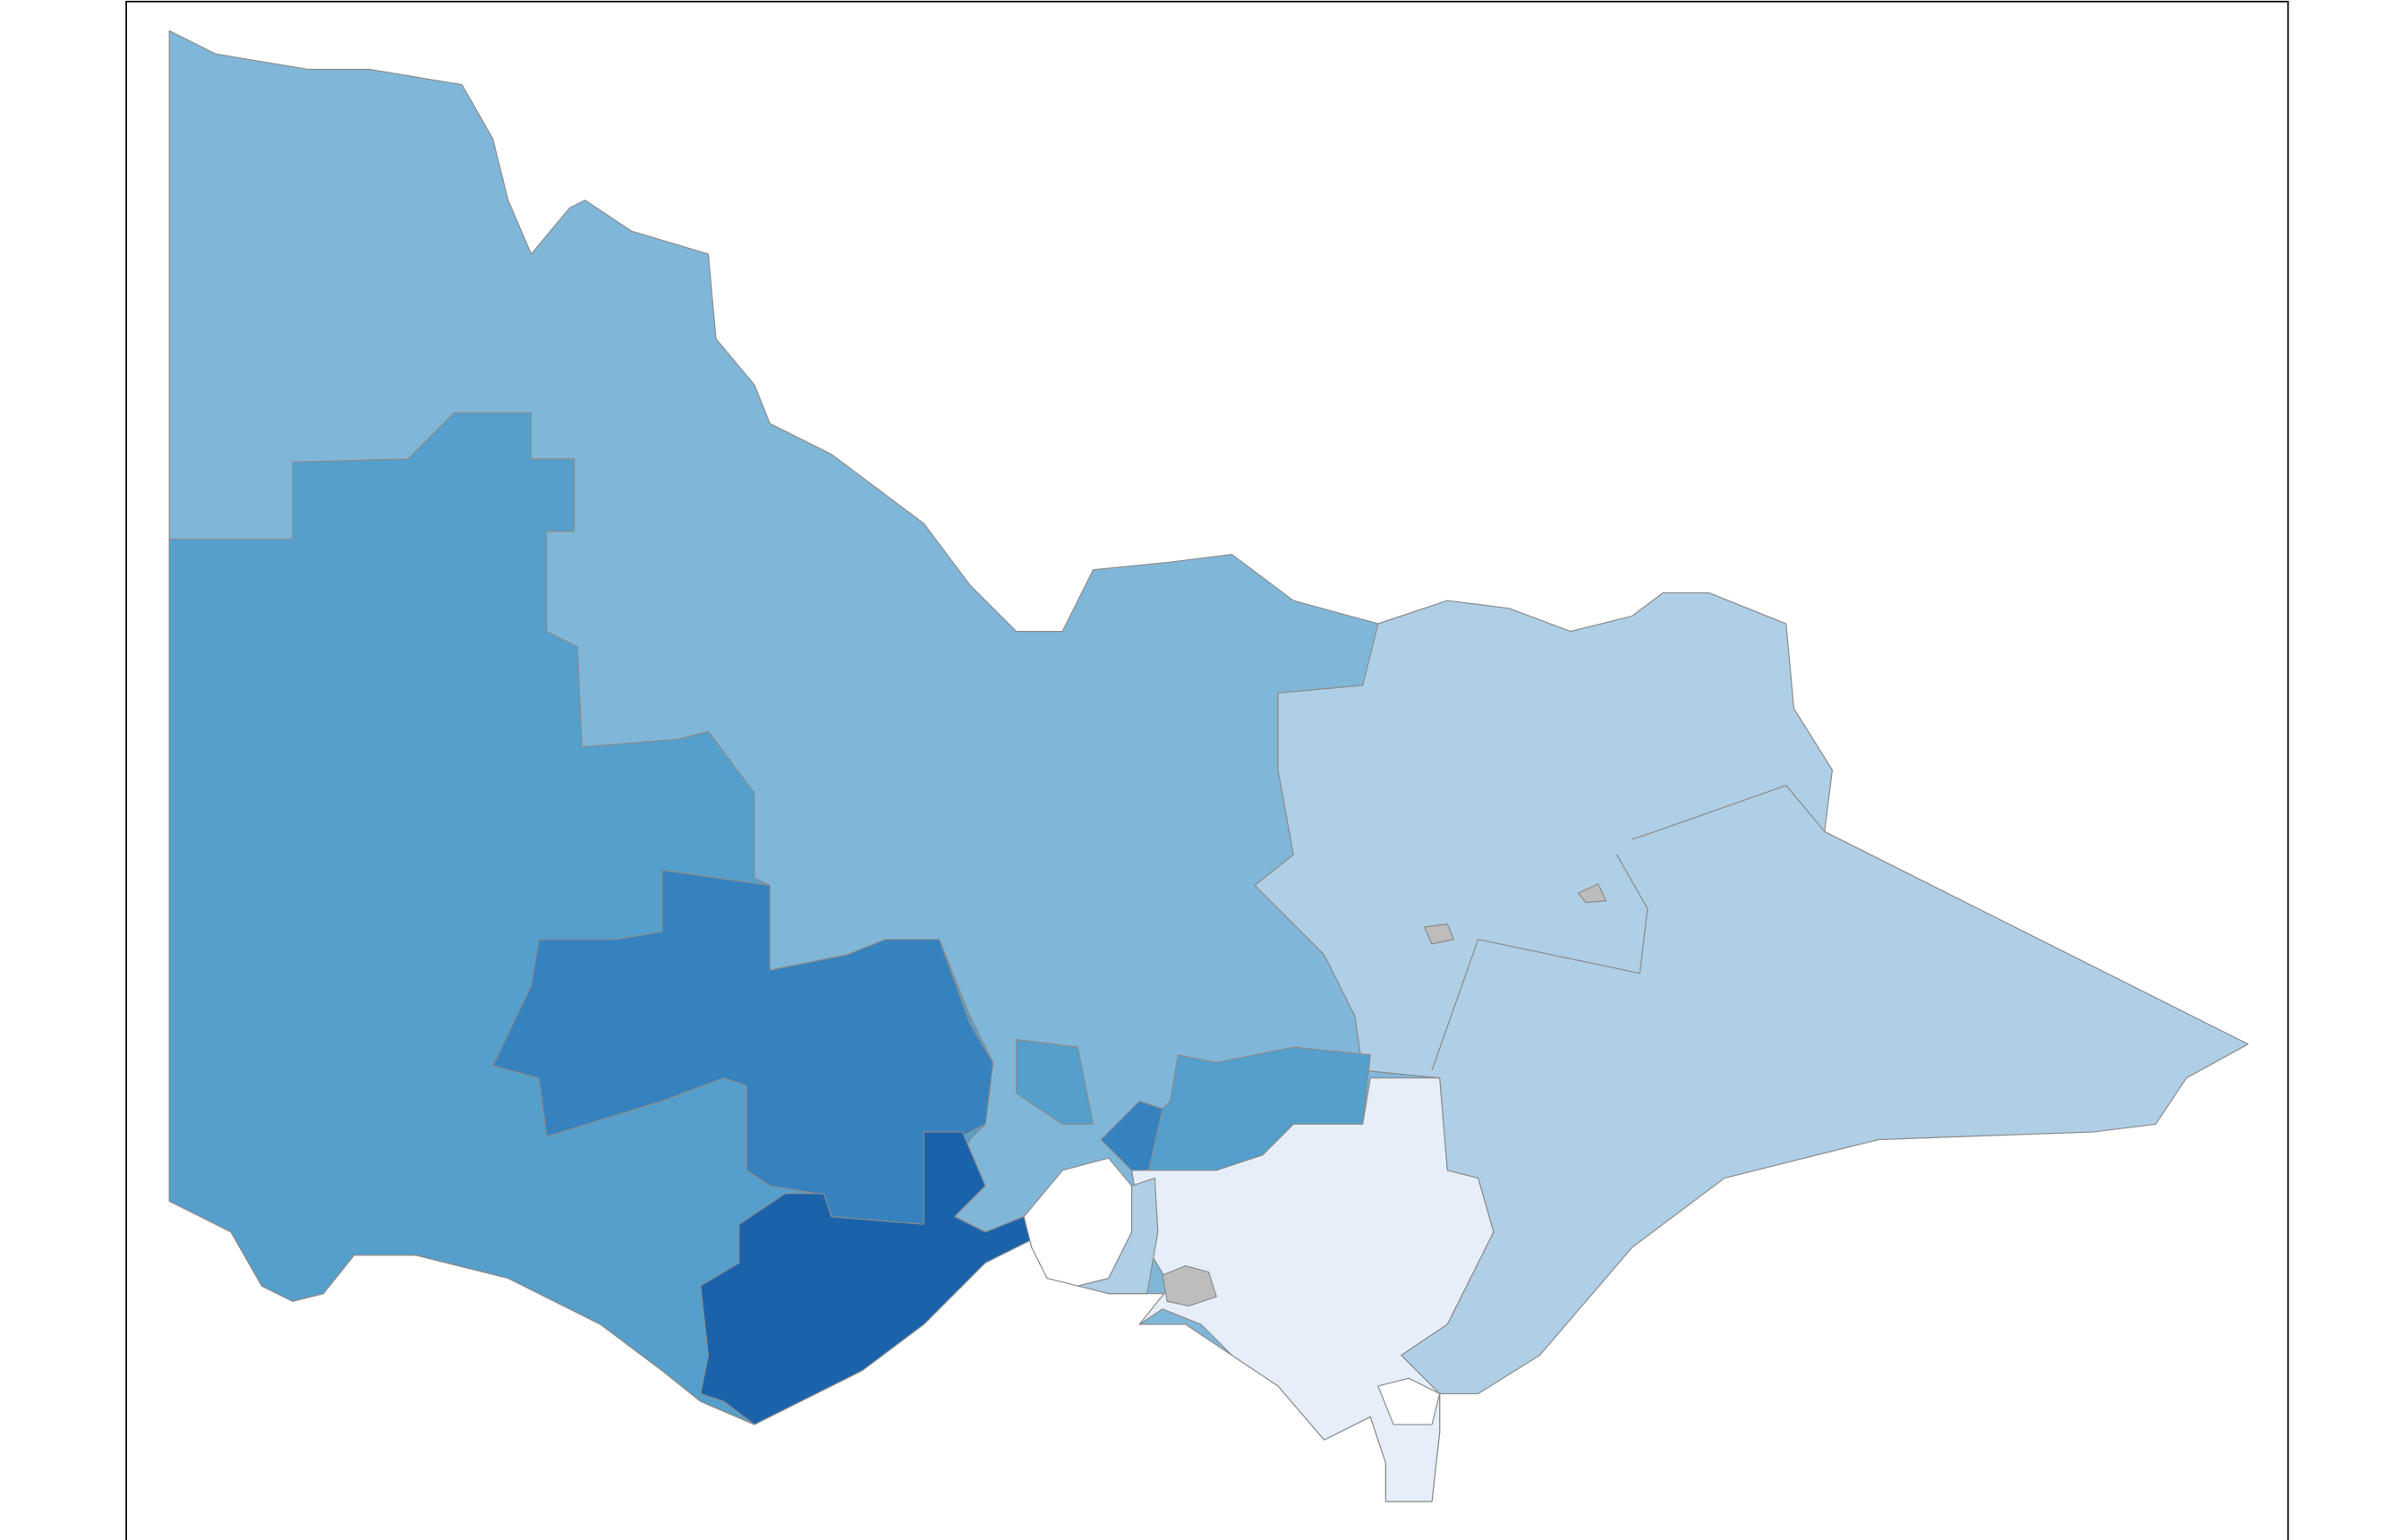 The height and width of the screenshot is (1540, 2402). Describe the element at coordinates (1078, 1222) in the screenshot. I see `port-phillip-bay` at that location.